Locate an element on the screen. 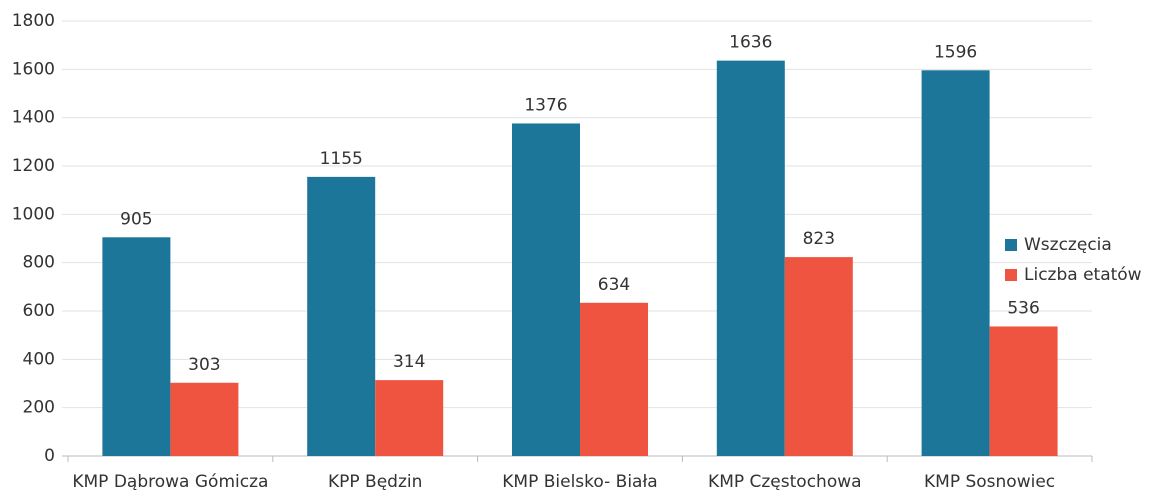  data-label: 1596 is located at coordinates (955, 52).